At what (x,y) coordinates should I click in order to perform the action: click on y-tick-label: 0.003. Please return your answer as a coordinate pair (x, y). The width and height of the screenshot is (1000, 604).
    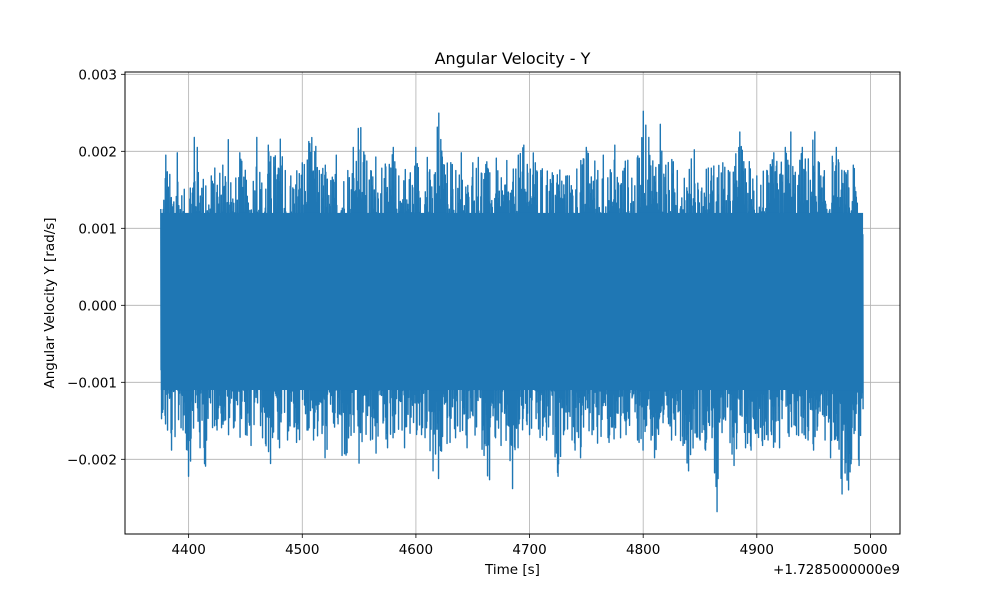
    Looking at the image, I should click on (97, 75).